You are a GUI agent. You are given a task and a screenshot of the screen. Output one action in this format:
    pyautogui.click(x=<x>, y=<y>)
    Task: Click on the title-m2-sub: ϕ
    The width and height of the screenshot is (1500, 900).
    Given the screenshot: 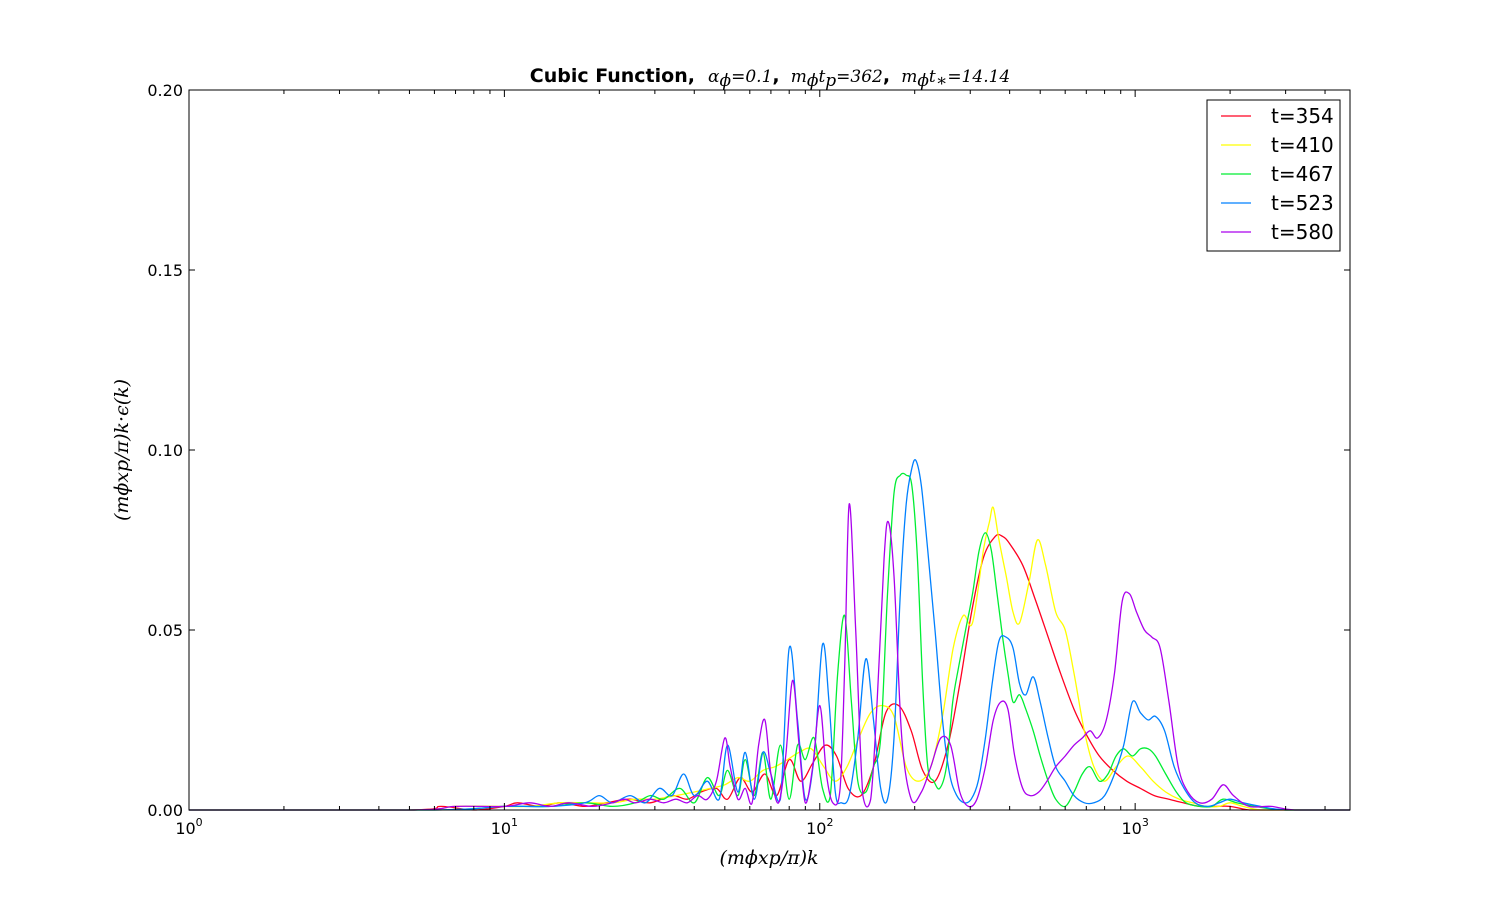 What is the action you would take?
    pyautogui.click(x=923, y=81)
    